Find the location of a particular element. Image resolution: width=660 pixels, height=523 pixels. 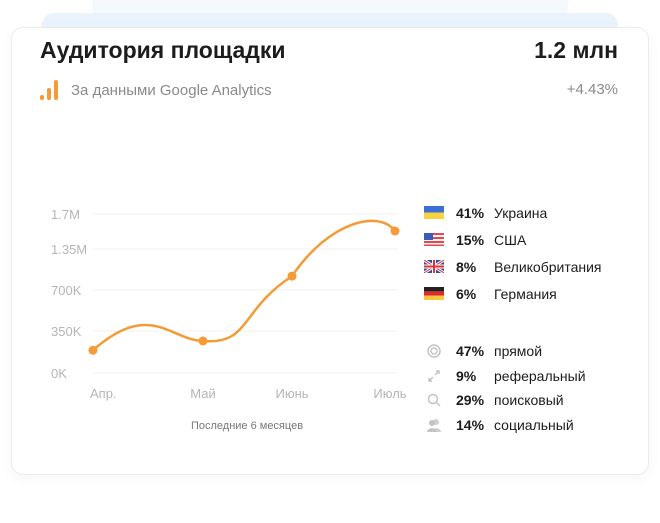

ua-flag-icon is located at coordinates (434, 212).